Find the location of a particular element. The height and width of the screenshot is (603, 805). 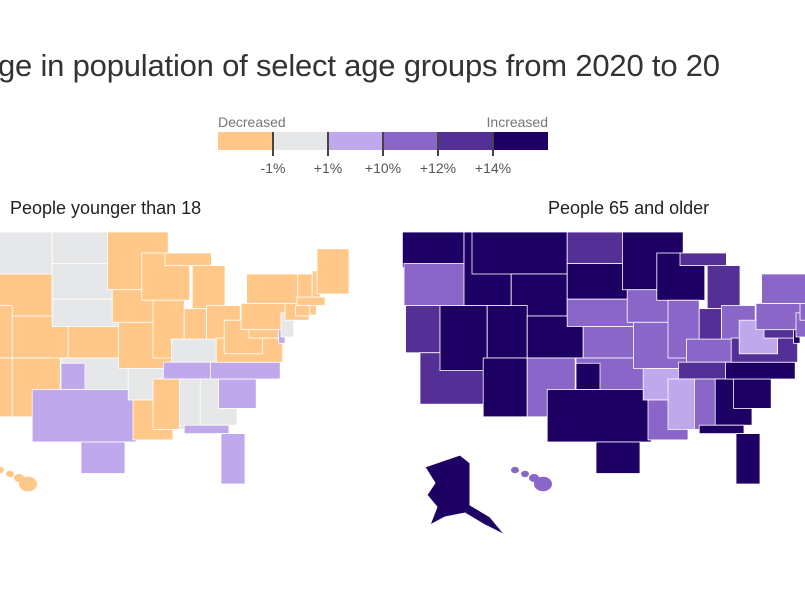

legend-color-bar is located at coordinates (383, 141).